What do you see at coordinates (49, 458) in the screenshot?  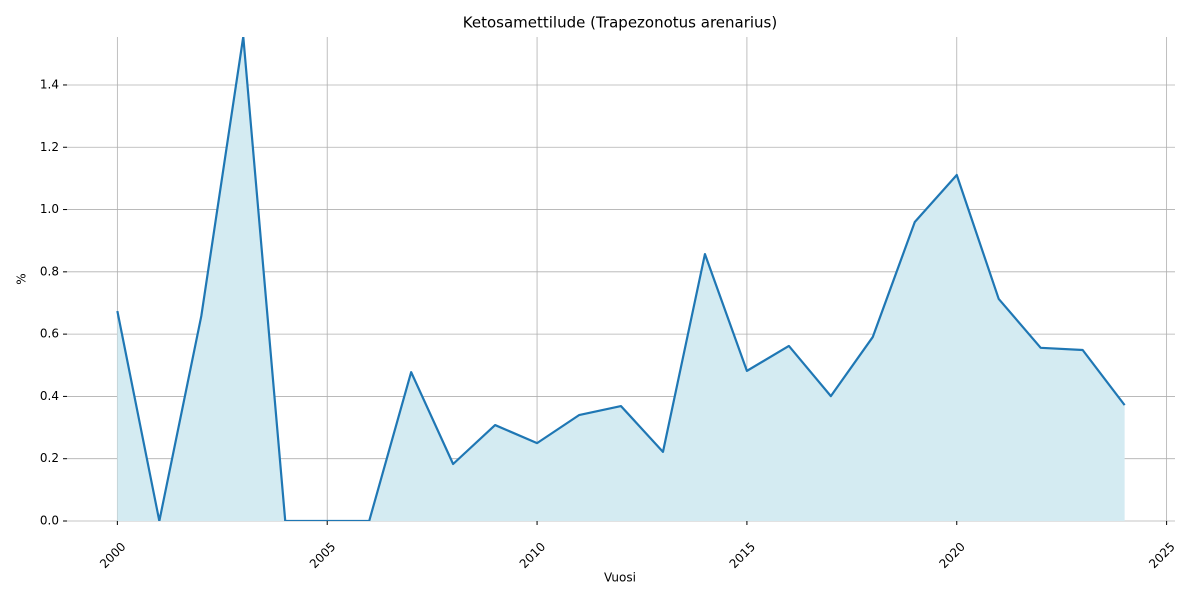 I see `y-tick-label: 0.2` at bounding box center [49, 458].